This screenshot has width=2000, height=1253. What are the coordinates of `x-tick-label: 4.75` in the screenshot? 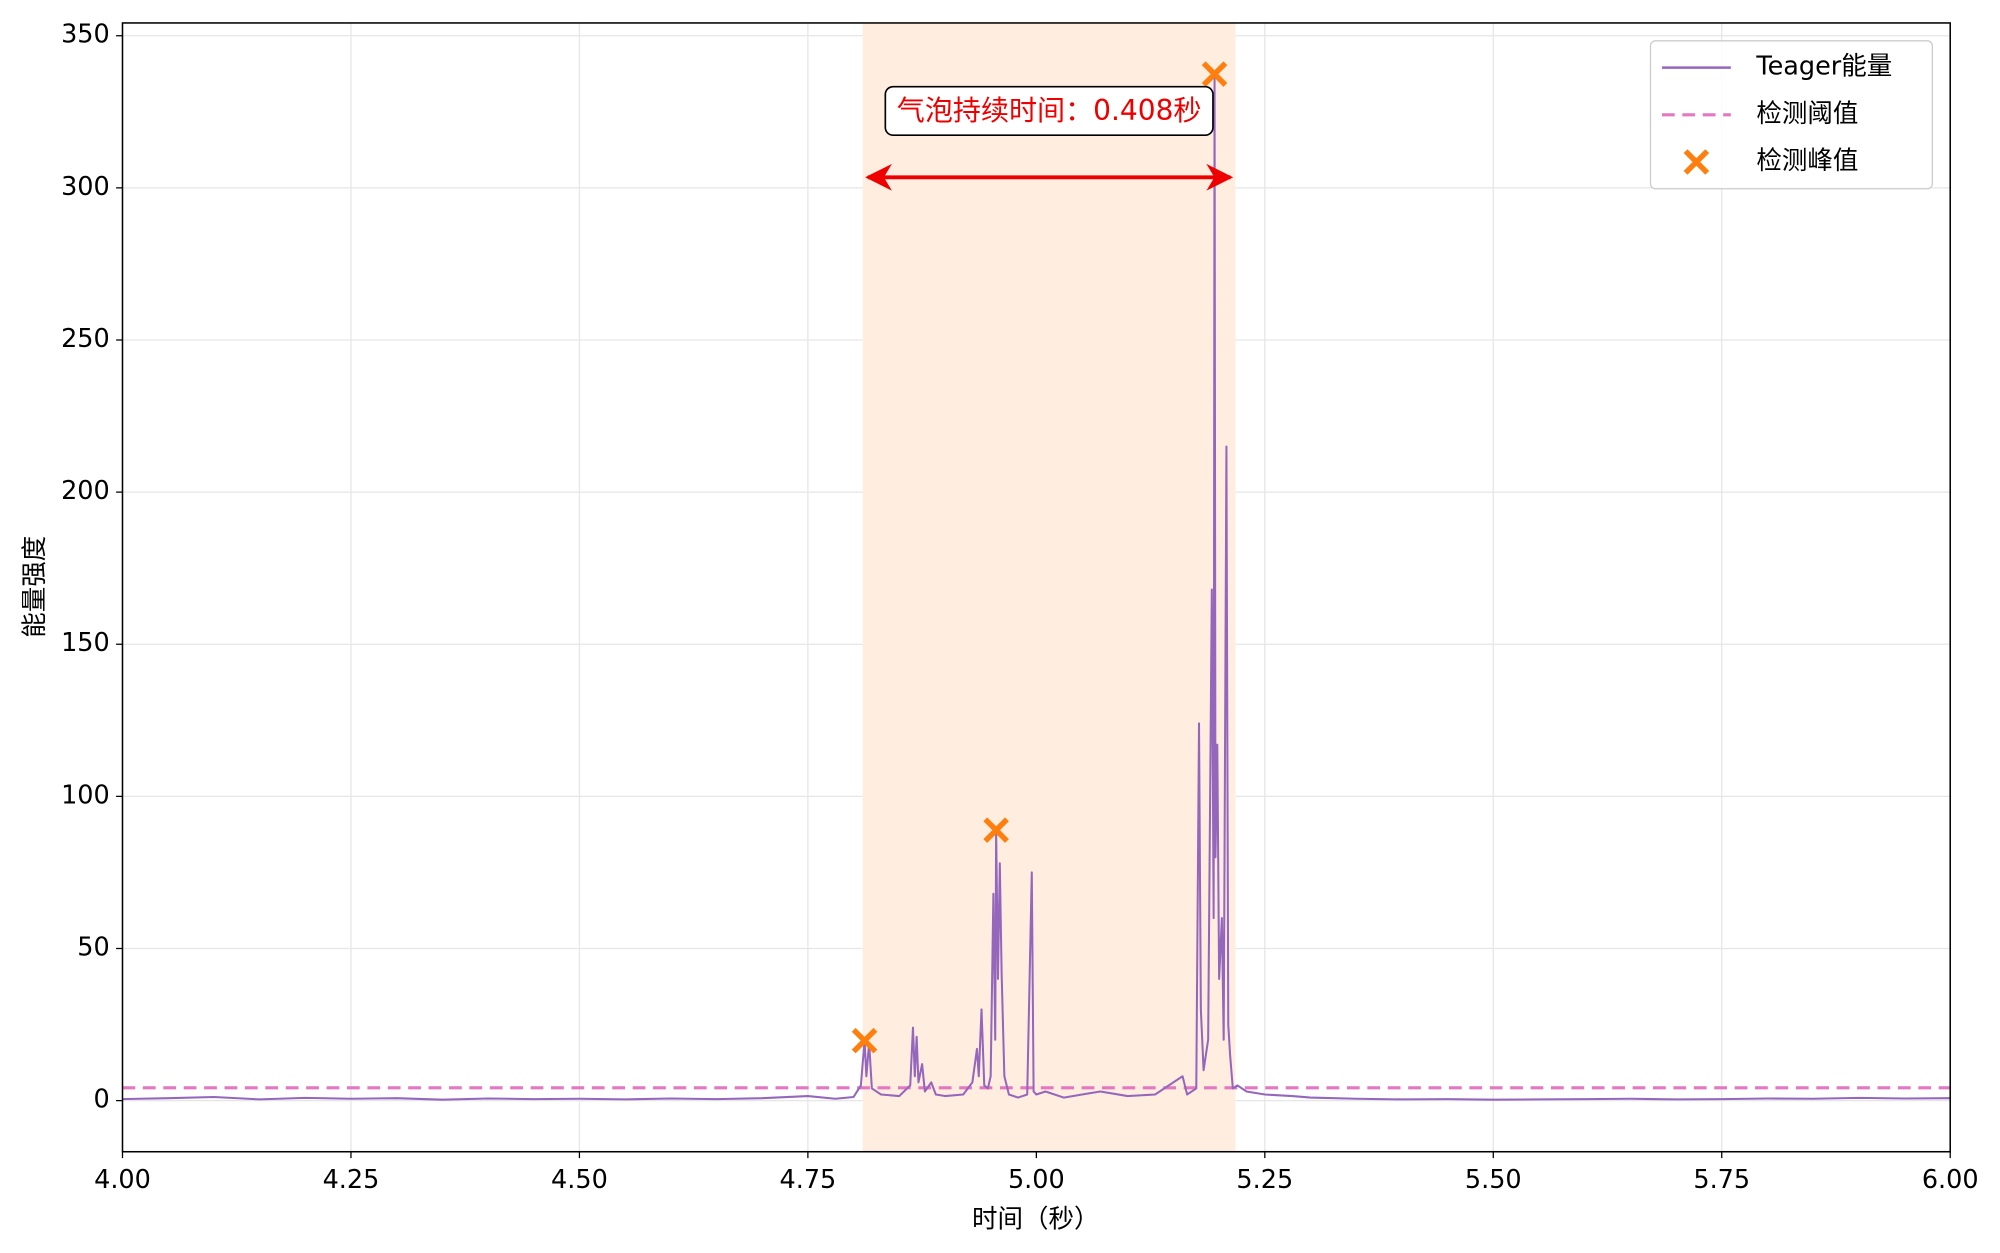 It's located at (807, 1180).